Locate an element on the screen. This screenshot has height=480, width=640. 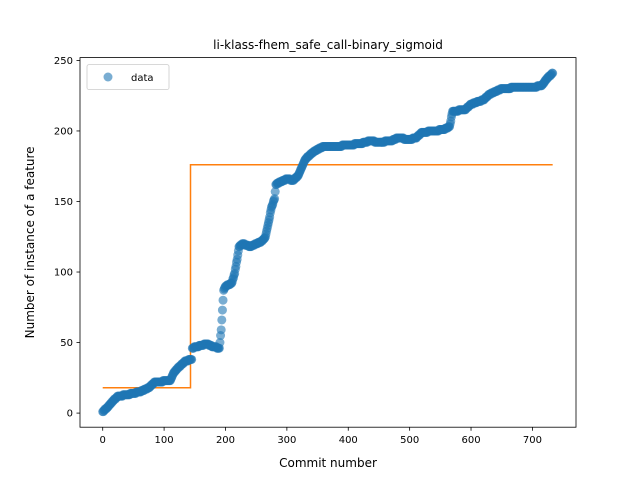
x-tick-label: 700 is located at coordinates (532, 440).